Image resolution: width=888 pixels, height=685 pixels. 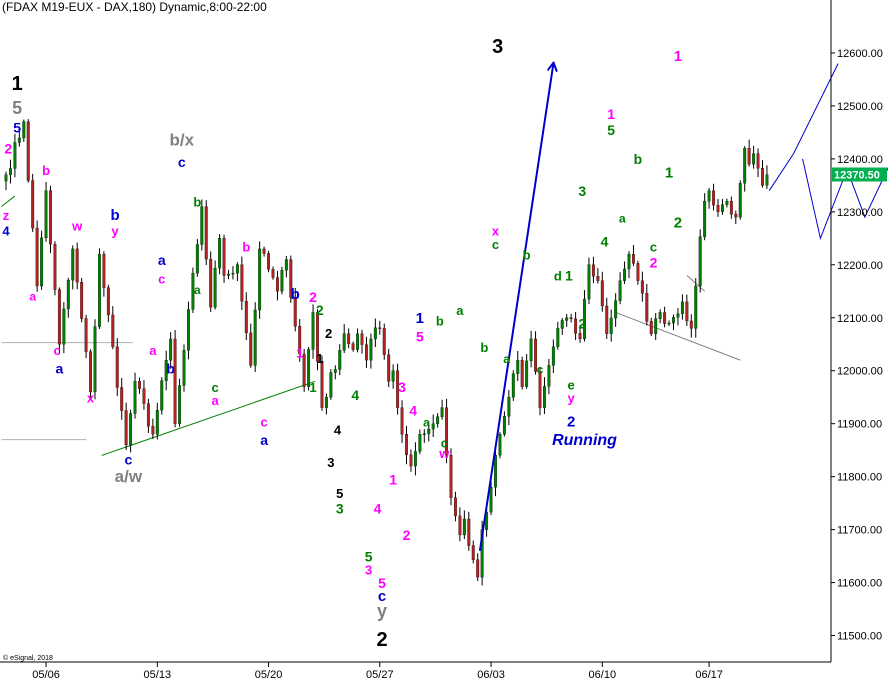 I want to click on y-tick-label: 12200.00, so click(x=860, y=266).